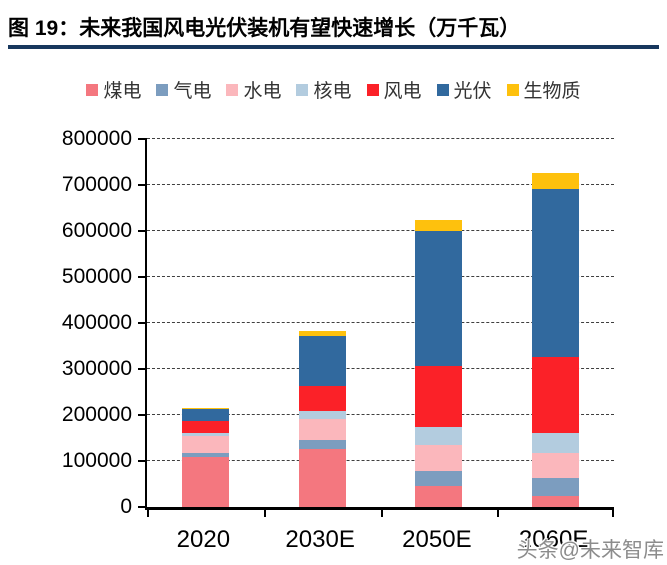 The width and height of the screenshot is (667, 565). Describe the element at coordinates (92, 89) in the screenshot. I see `legend-swatch-coal` at that location.